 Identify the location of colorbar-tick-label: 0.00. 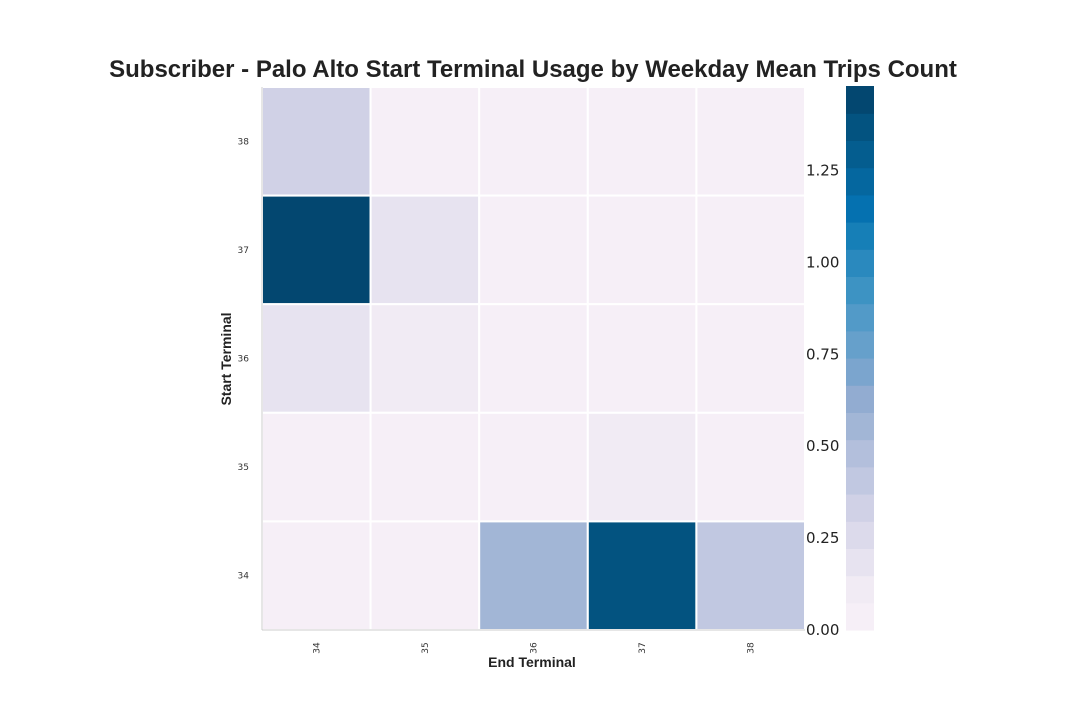
(822, 630).